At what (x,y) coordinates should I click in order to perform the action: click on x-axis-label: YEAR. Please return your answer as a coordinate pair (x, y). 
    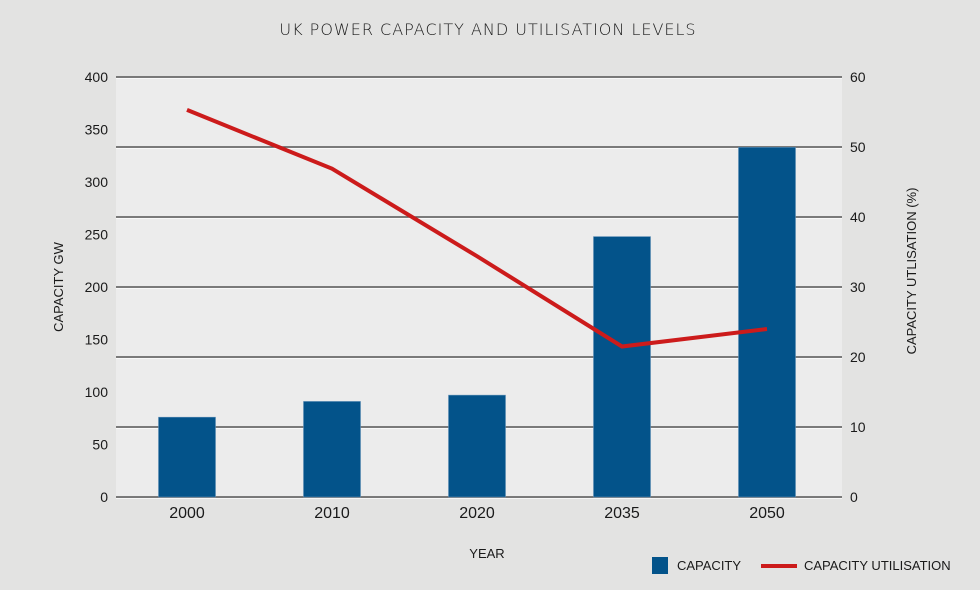
    Looking at the image, I should click on (486, 553).